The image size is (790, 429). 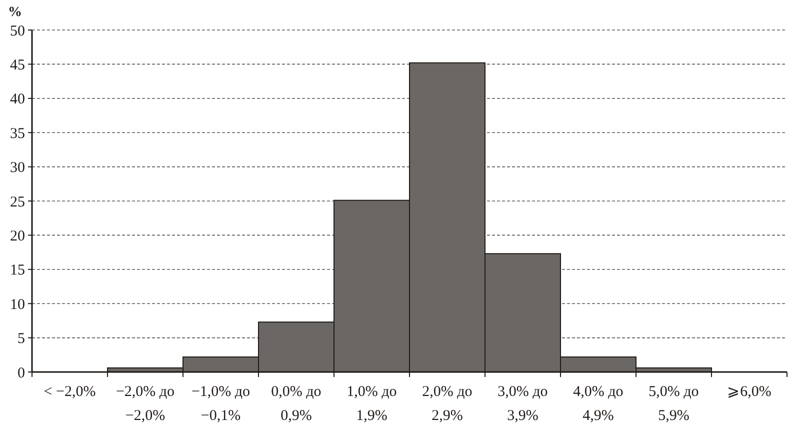 I want to click on x-tick-label: < −2,0%, so click(x=70, y=392).